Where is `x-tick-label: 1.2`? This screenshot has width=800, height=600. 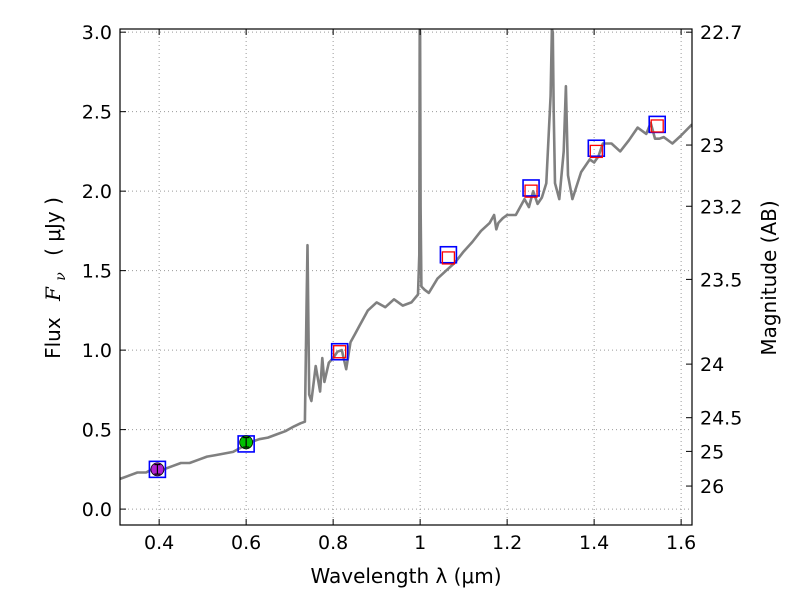
x-tick-label: 1.2 is located at coordinates (507, 543).